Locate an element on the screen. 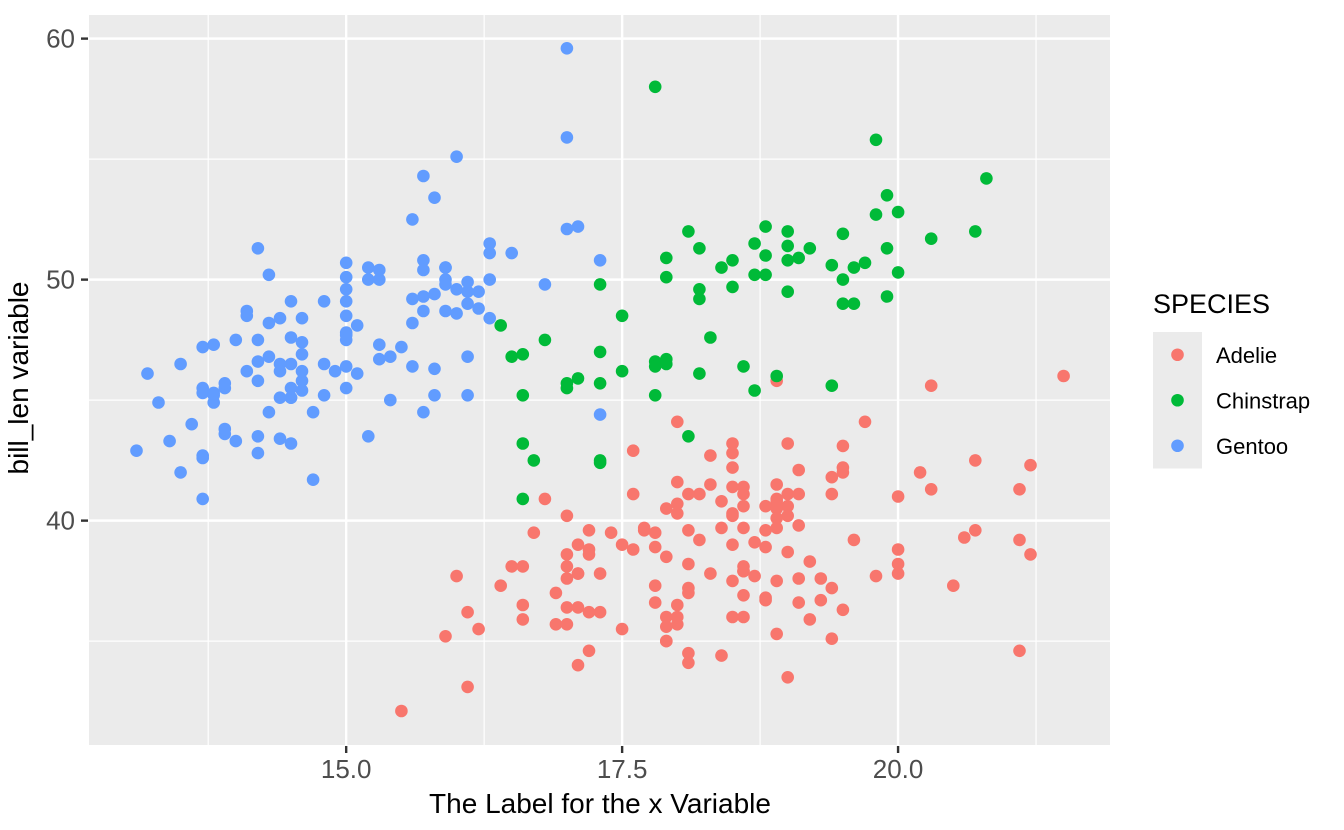 The width and height of the screenshot is (1344, 830). legend: SPECIES Adelie Chinstrap Gentoo is located at coordinates (1231, 379).